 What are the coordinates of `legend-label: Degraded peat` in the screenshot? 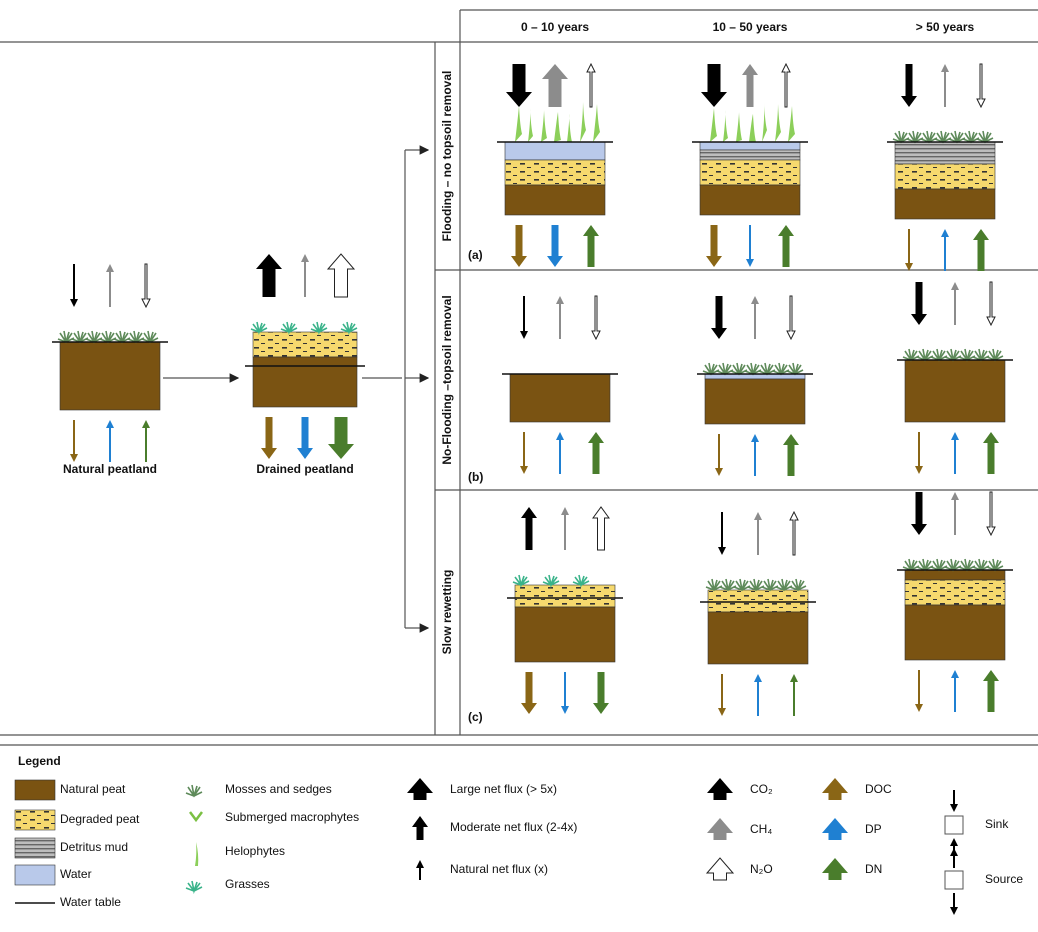 It's located at (100, 819).